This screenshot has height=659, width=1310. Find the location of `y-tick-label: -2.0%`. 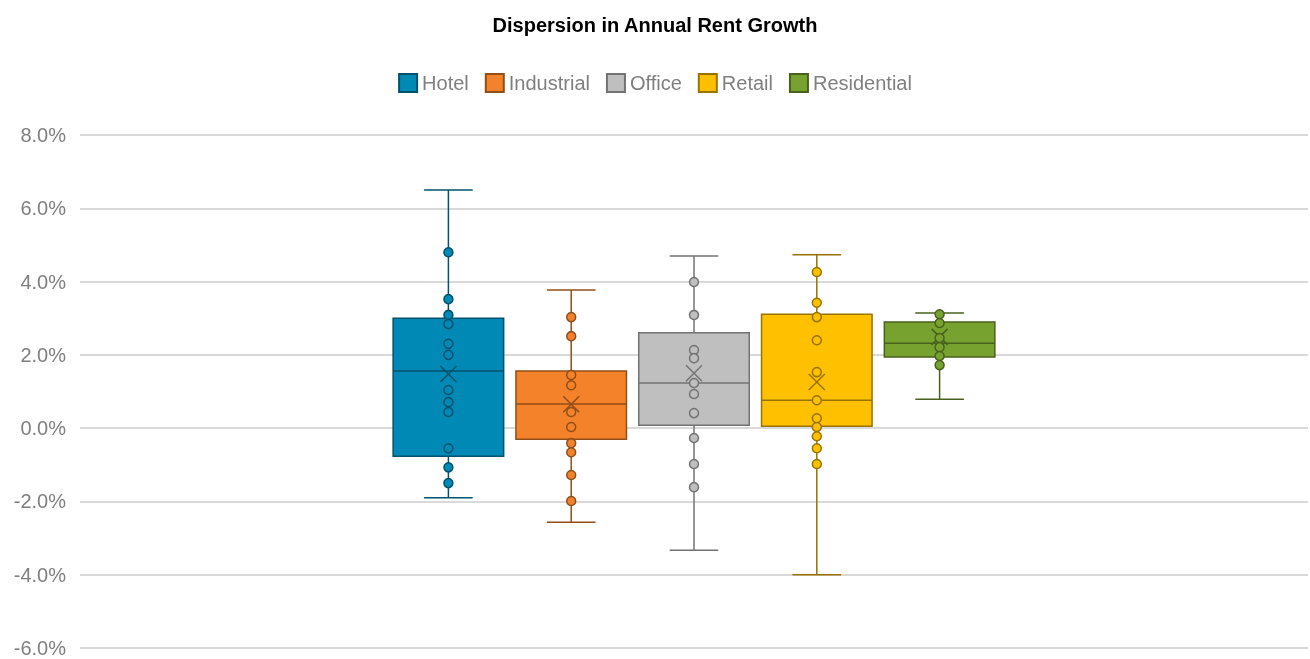

y-tick-label: -2.0% is located at coordinates (40, 501).